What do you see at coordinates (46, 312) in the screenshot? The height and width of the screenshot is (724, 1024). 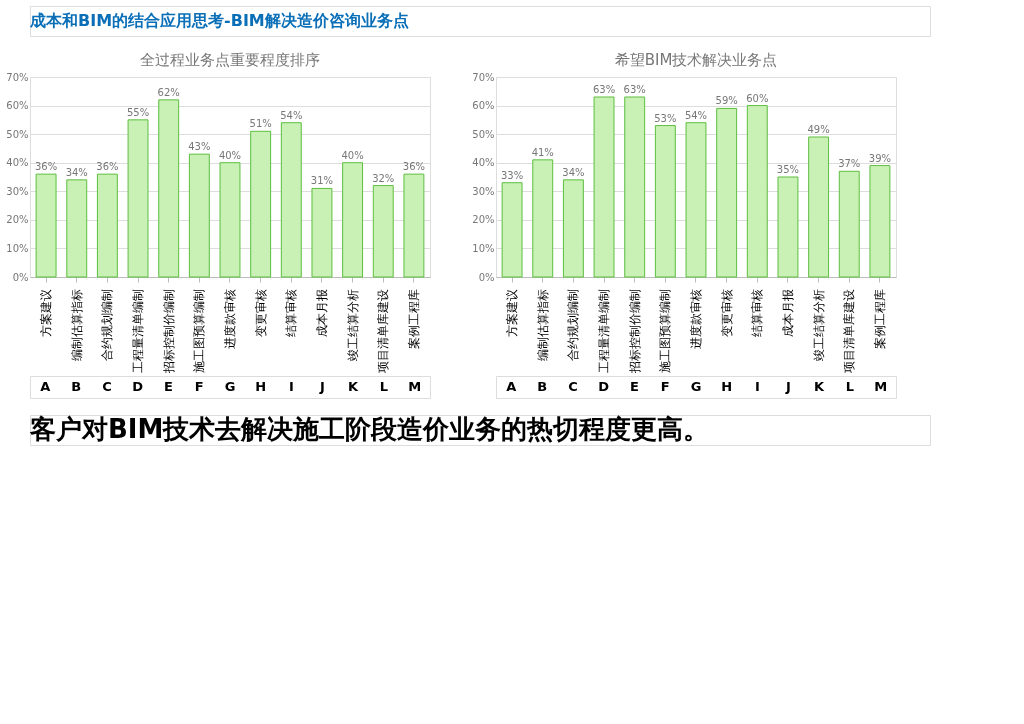 I see `x-tick-label: 方案建议` at bounding box center [46, 312].